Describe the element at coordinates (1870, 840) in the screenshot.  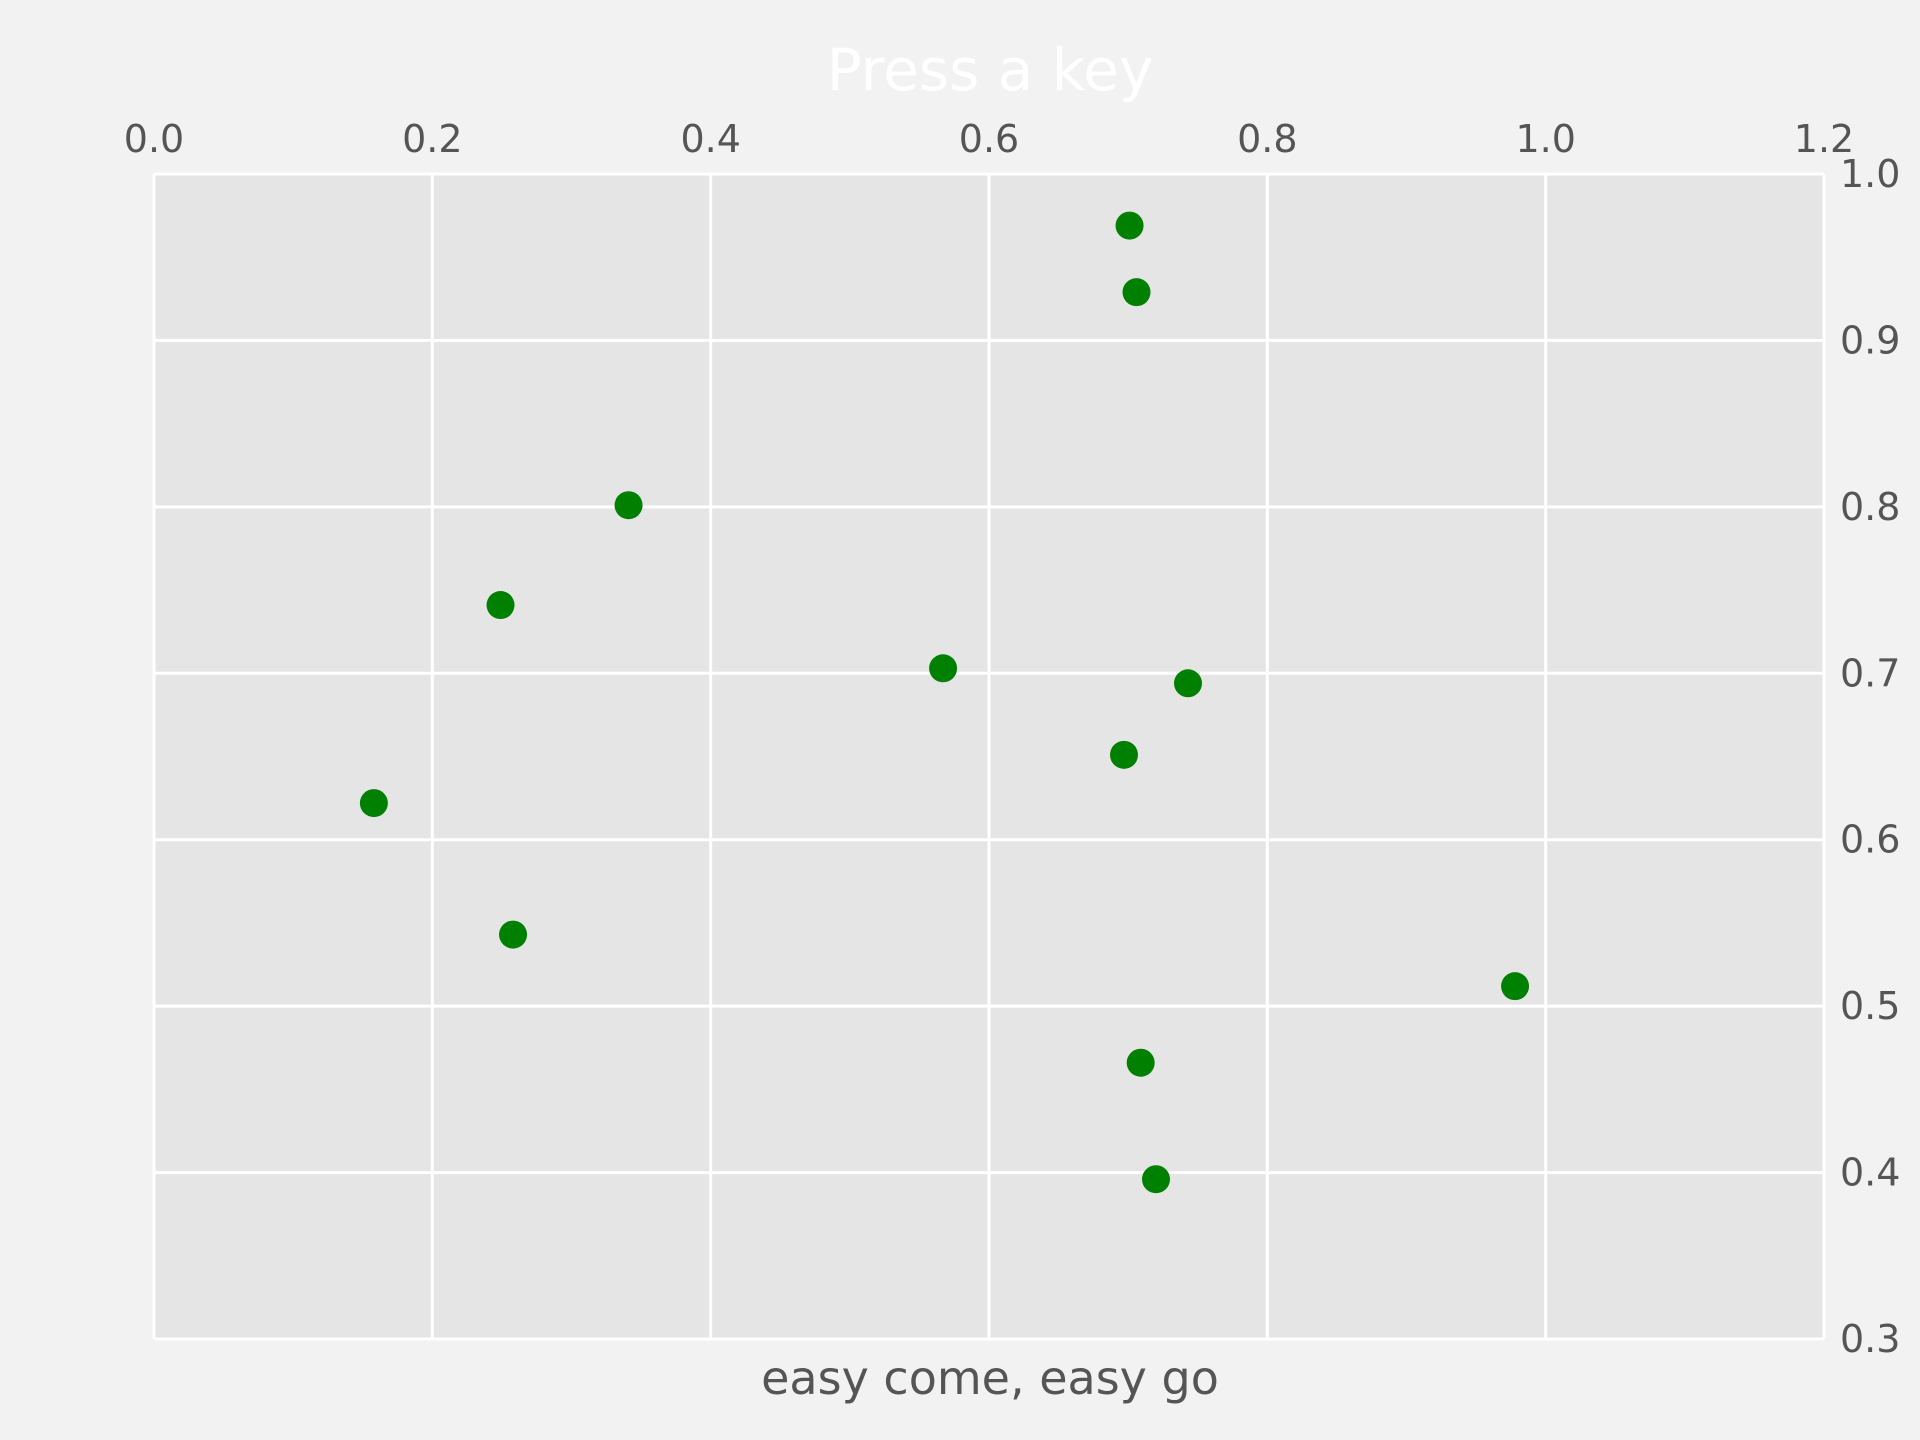
I see `y-tick-label: 0.6` at that location.